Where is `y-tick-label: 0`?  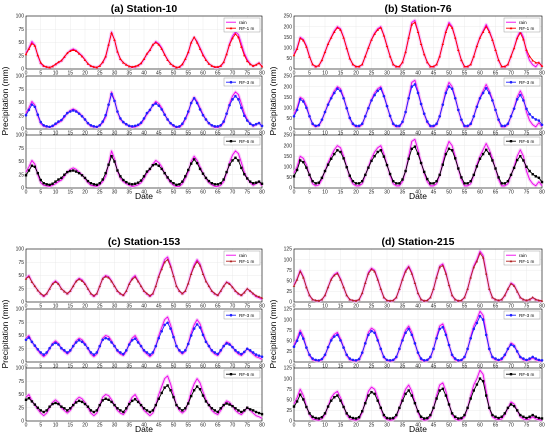
y-tick-label: 0 is located at coordinates (22, 130).